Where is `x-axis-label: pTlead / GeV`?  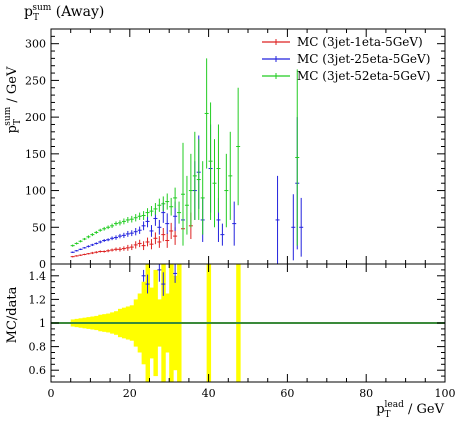 x-axis-label: pTlead / GeV is located at coordinates (410, 410).